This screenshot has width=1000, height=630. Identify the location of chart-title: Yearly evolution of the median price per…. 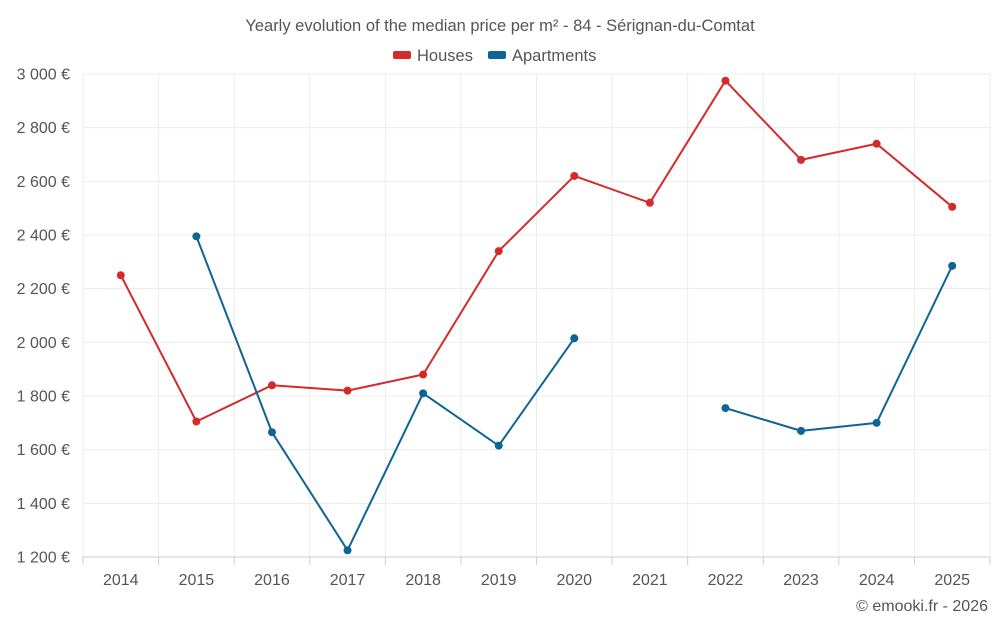
(500, 26).